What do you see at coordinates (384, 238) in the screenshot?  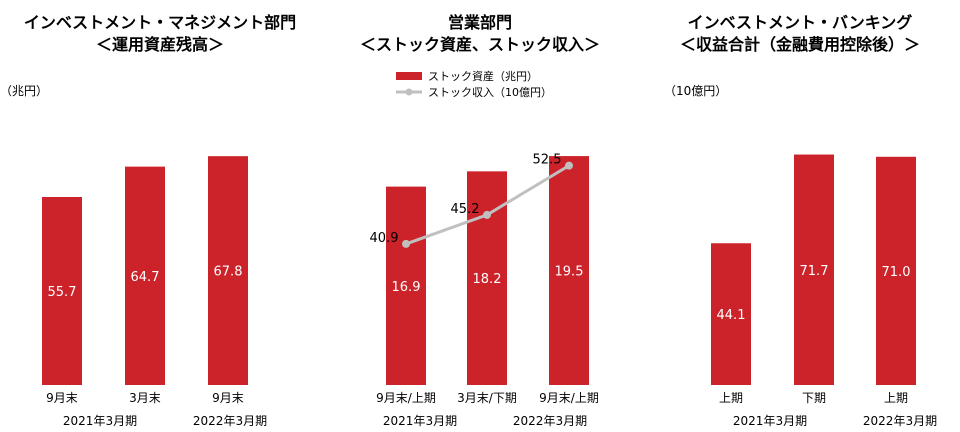 I see `line-value-label: 40.9` at bounding box center [384, 238].